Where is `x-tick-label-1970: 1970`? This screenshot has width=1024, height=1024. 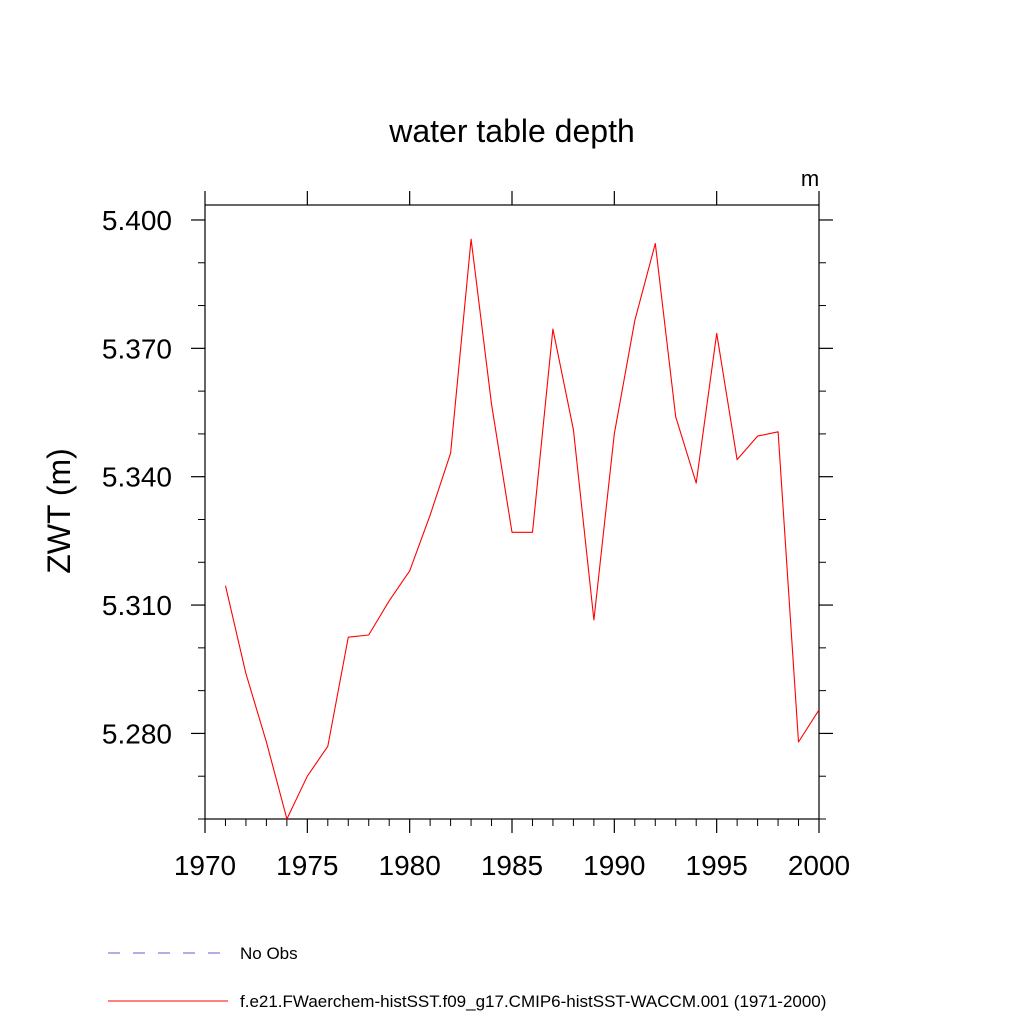
x-tick-label-1970: 1970 is located at coordinates (205, 865).